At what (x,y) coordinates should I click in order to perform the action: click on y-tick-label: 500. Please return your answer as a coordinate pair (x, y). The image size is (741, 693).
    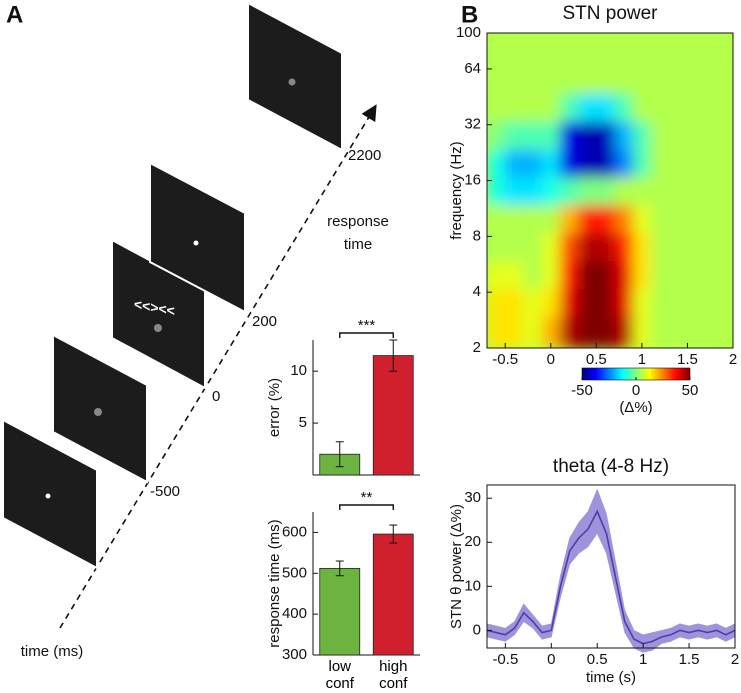
    Looking at the image, I should click on (294, 572).